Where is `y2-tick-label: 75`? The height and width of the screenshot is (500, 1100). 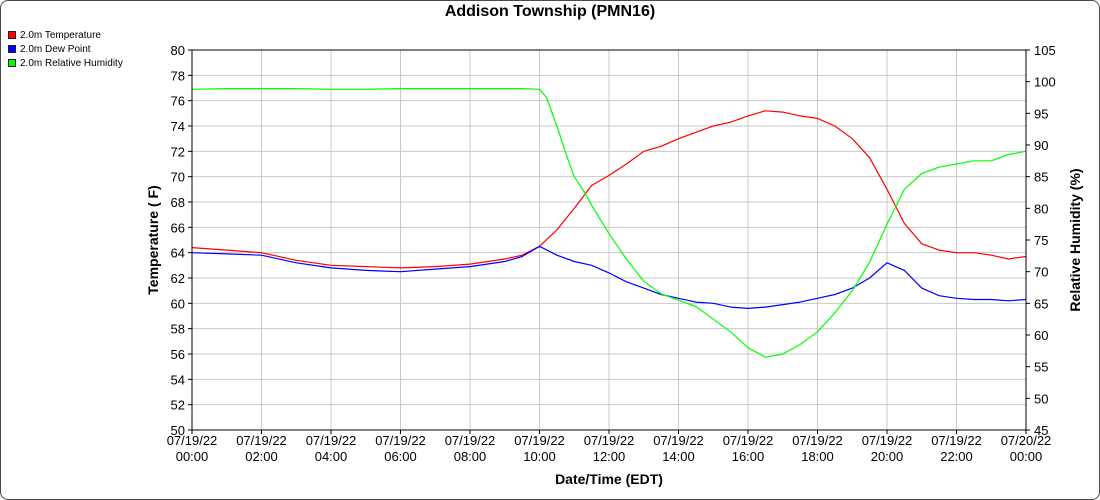
y2-tick-label: 75 is located at coordinates (1041, 240).